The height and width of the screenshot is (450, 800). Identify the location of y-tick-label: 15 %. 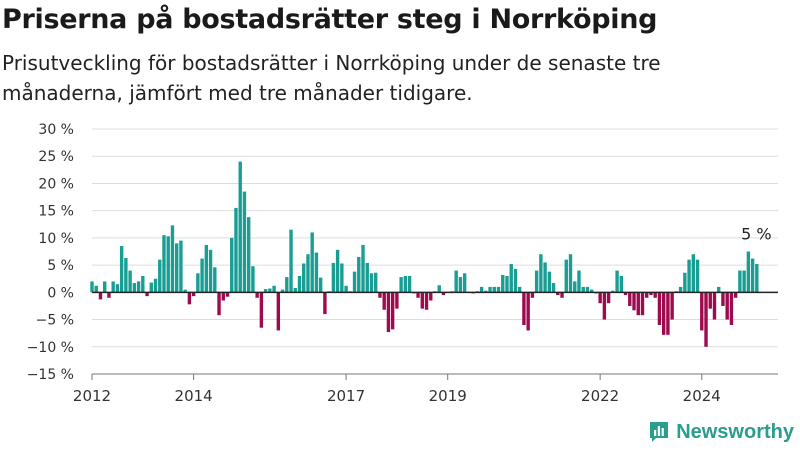
(56, 212).